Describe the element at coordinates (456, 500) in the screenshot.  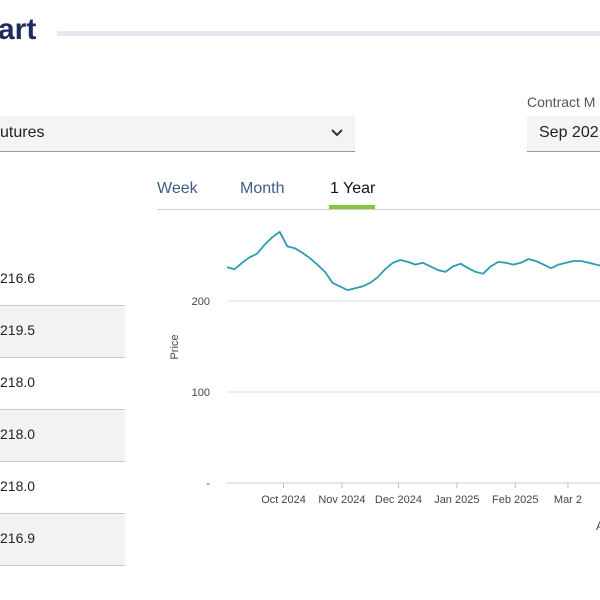
I see `x-tick-label: Jan 2025` at that location.